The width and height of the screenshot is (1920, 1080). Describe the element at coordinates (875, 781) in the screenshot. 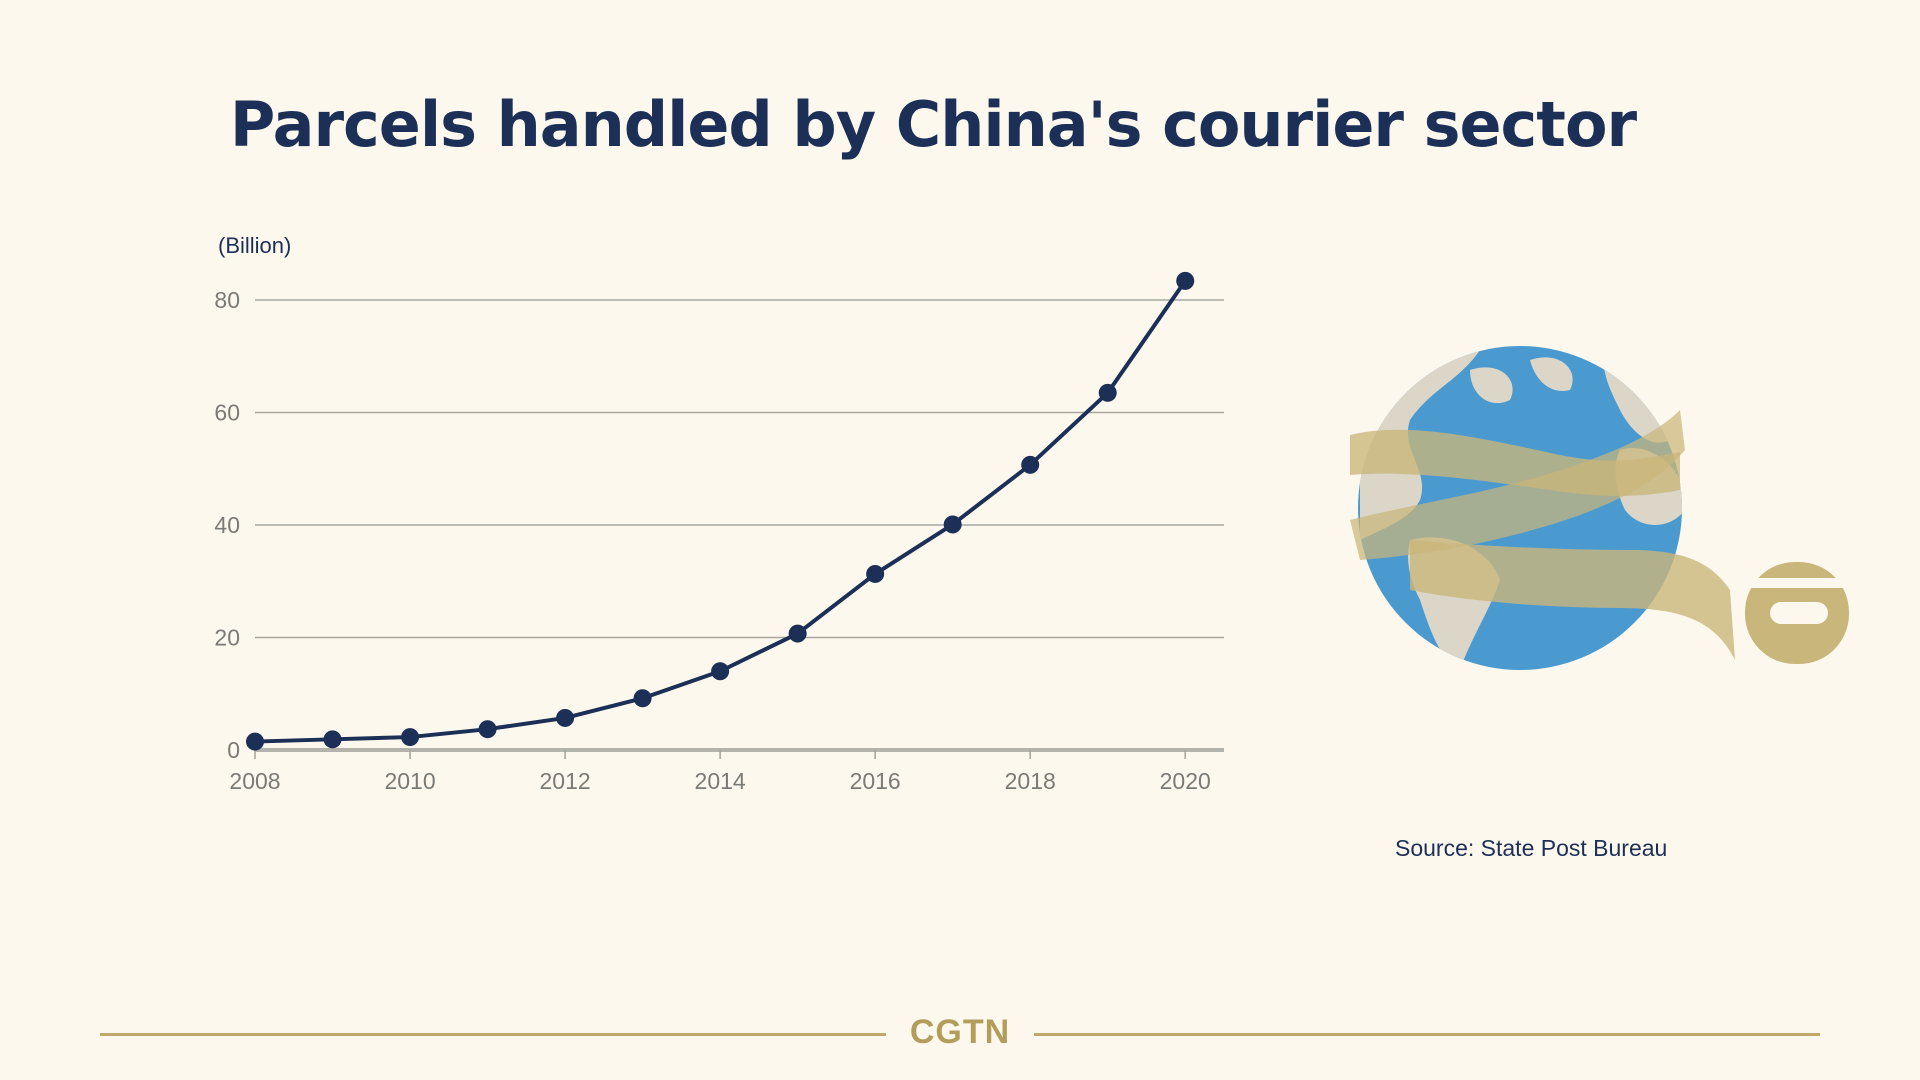

I see `x-tick-label: 2016` at that location.